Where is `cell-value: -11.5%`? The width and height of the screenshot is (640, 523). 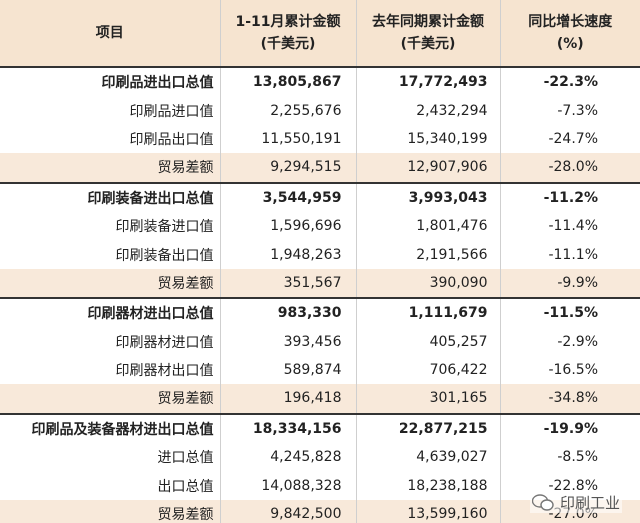 cell-value: -11.5% is located at coordinates (569, 313).